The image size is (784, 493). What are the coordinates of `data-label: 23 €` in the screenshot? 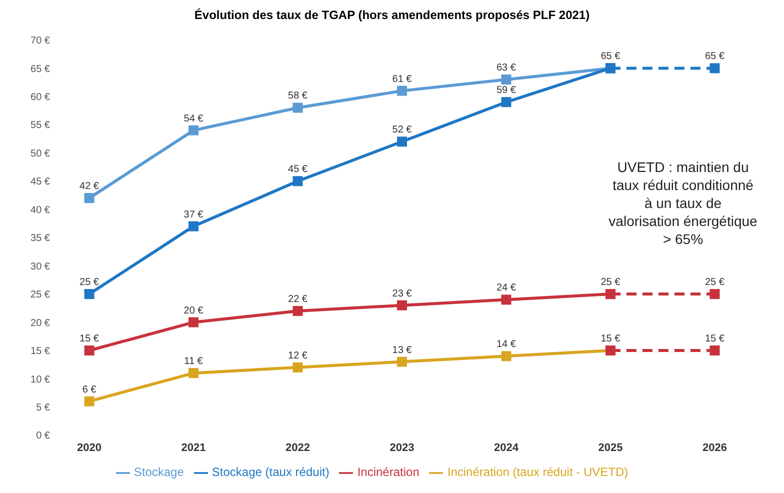 It's located at (402, 294).